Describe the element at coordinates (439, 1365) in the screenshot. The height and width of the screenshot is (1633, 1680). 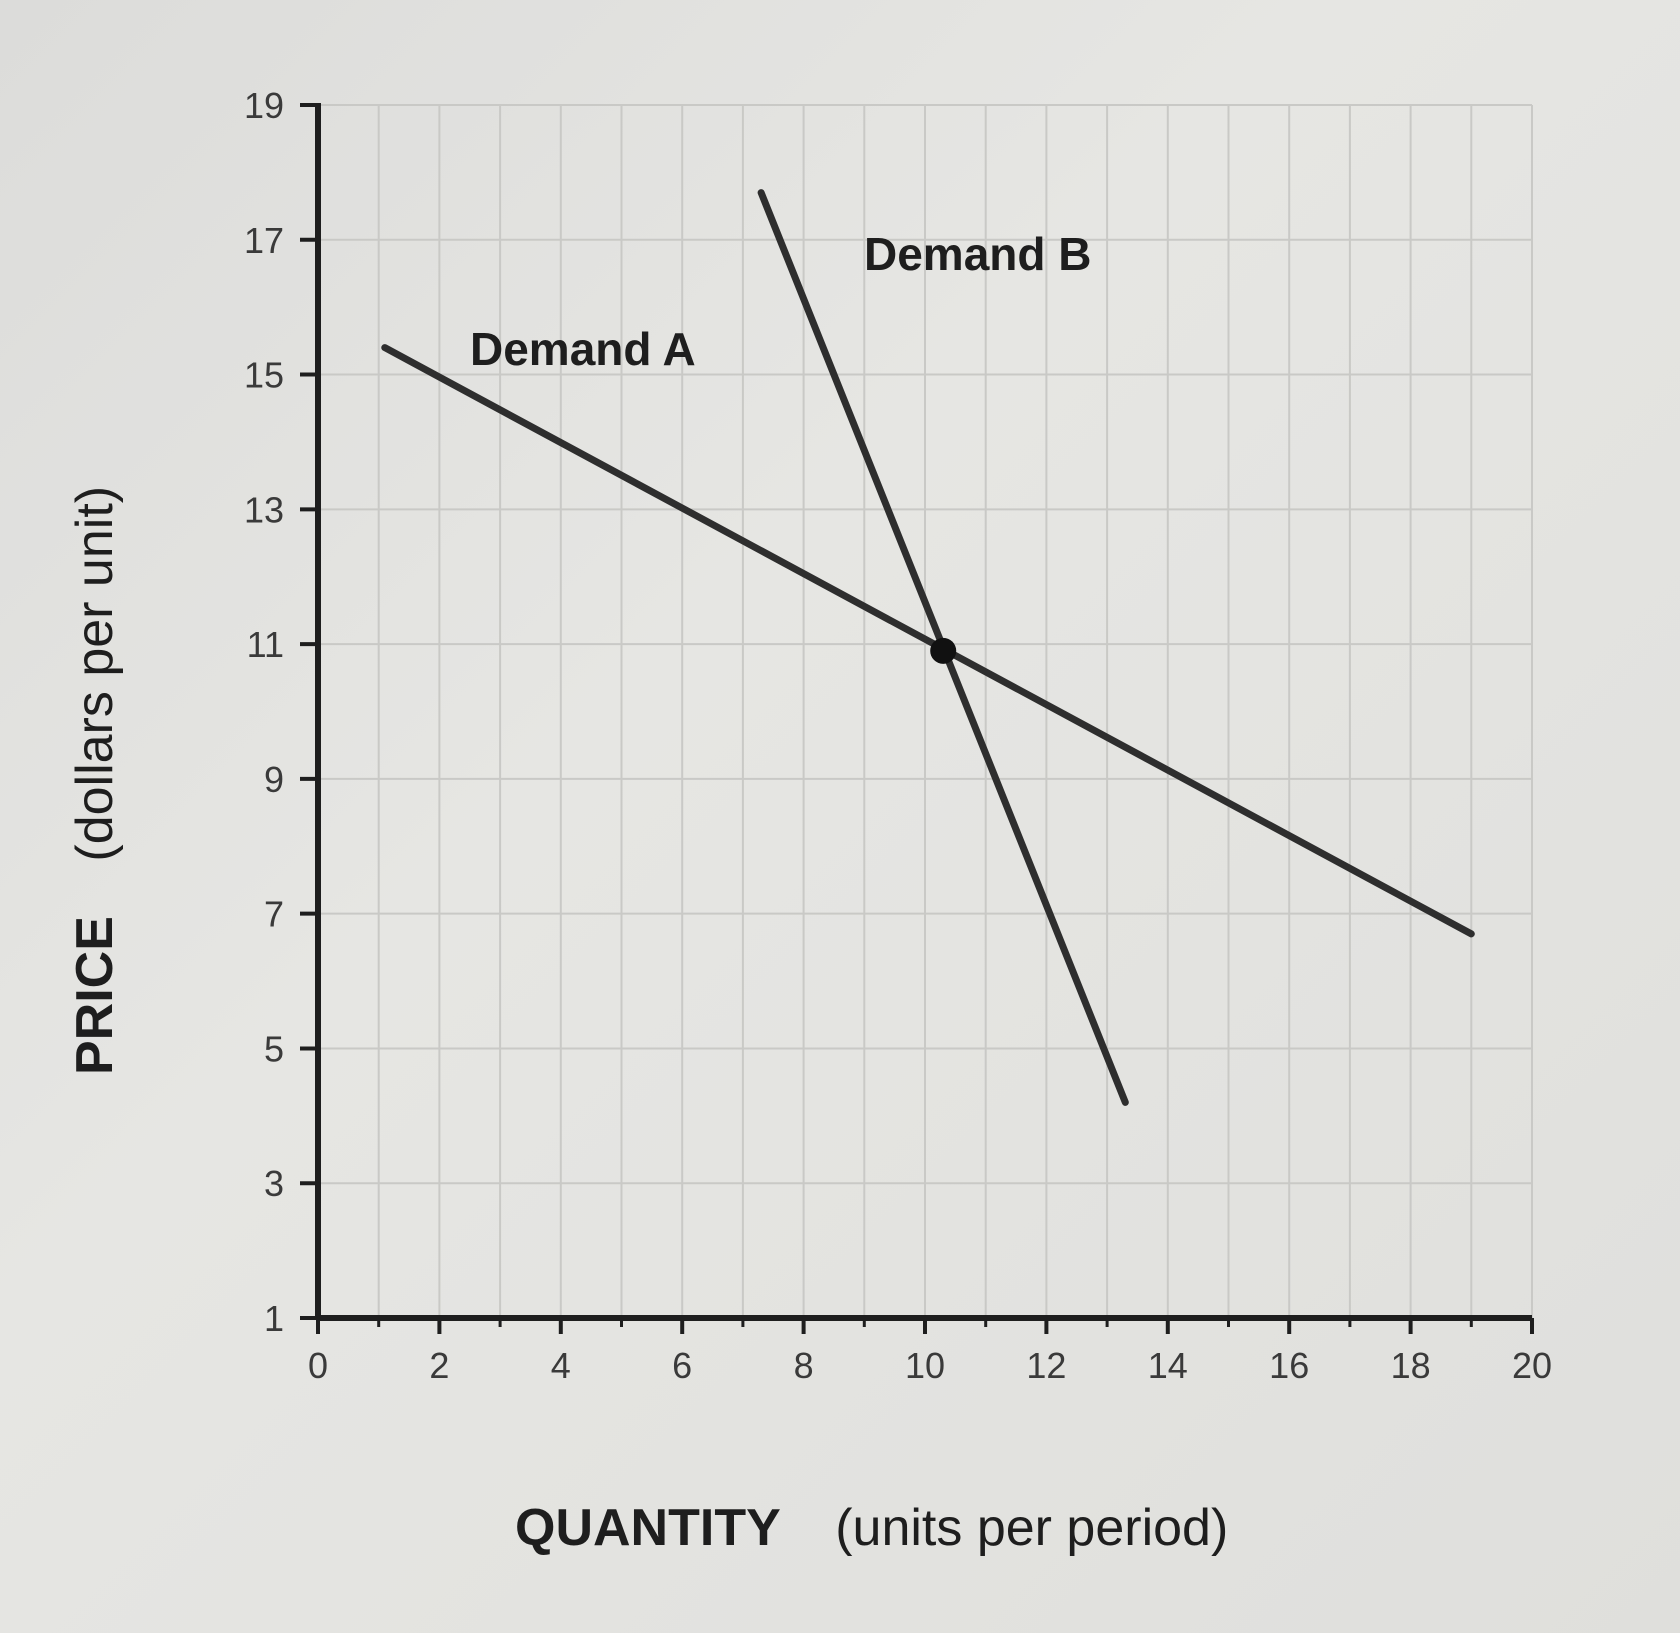
I see `x-tick-label: 2` at that location.